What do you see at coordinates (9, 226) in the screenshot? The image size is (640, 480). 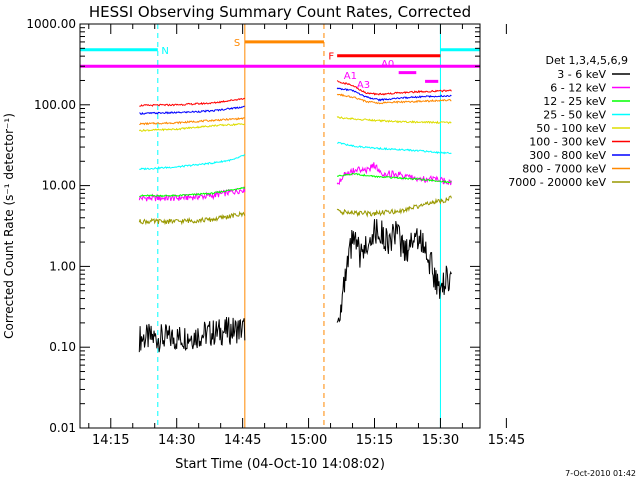 I see `y-axis-label: Corrected Count Rate (s⁻¹ detector⁻¹)` at bounding box center [9, 226].